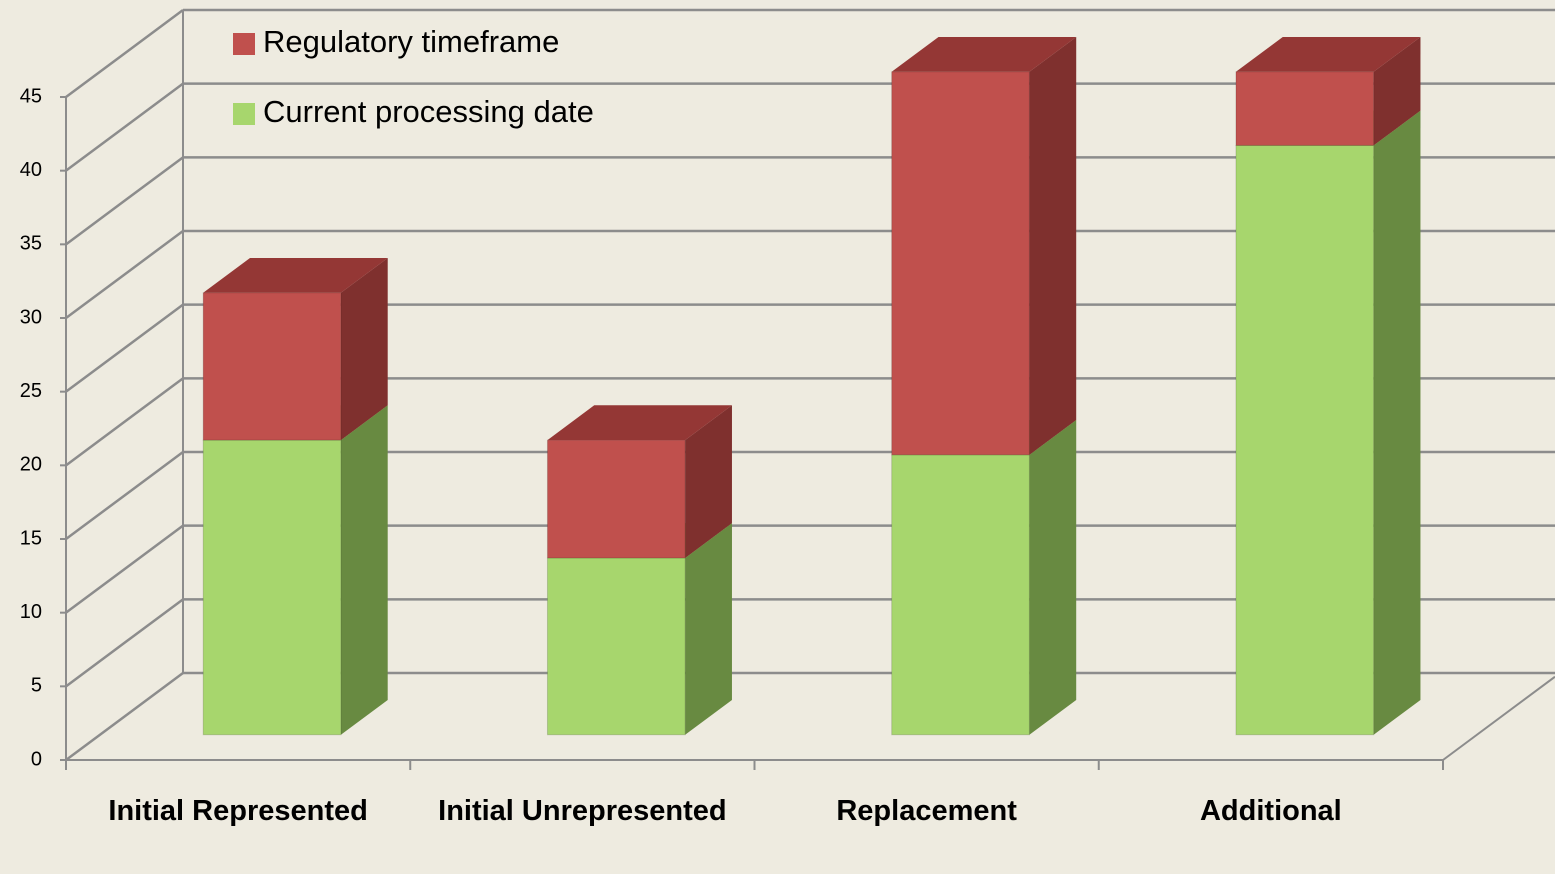 The image size is (1555, 874). Describe the element at coordinates (238, 811) in the screenshot. I see `x-tick-label: Initial Represented` at that location.